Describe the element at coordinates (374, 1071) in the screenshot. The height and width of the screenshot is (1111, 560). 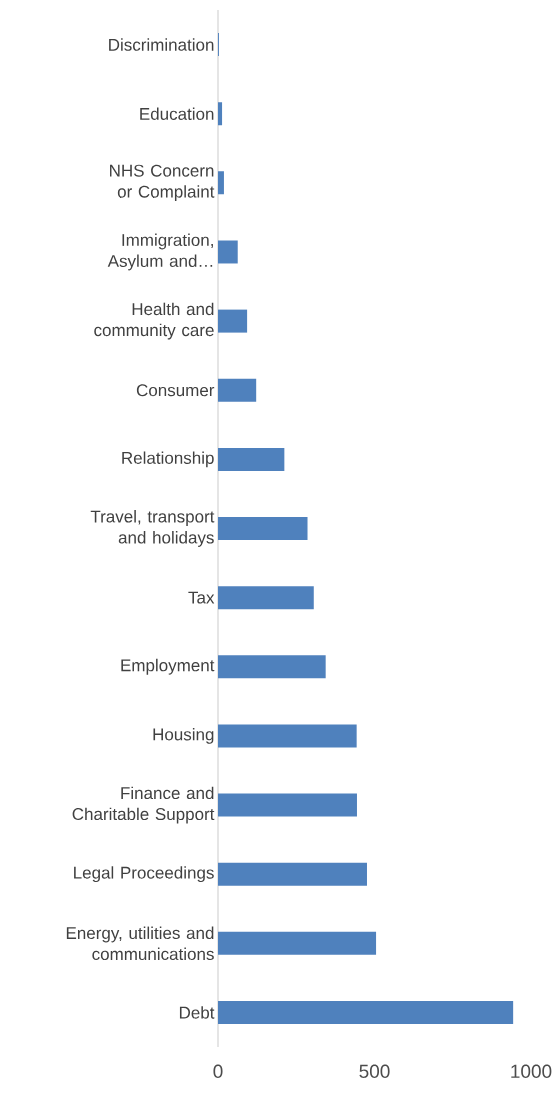
I see `x-tick-label: 500` at that location.